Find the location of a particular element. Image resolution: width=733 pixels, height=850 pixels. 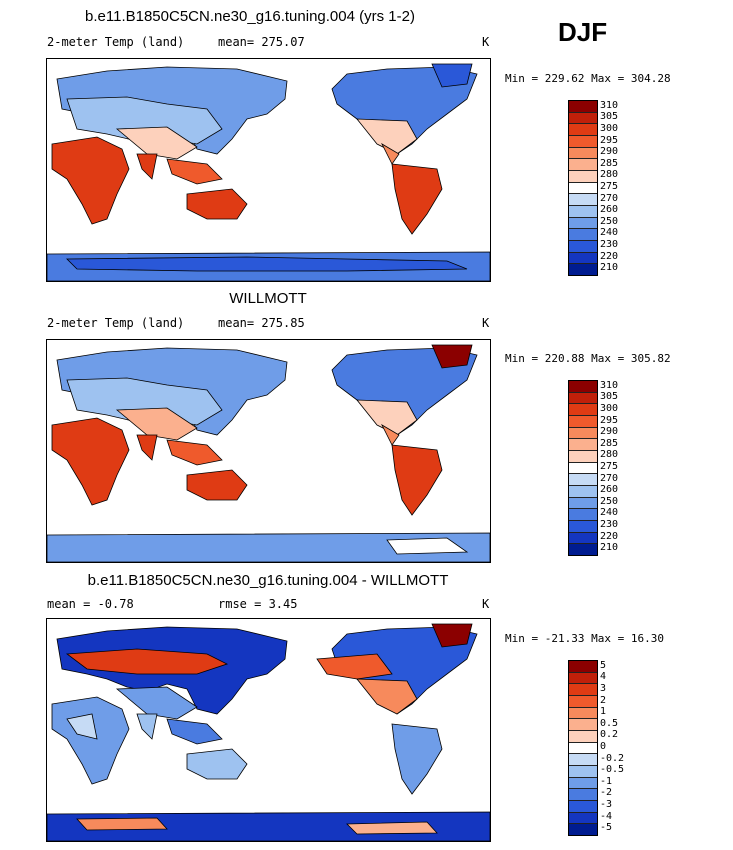

panel1-colorbar is located at coordinates (583, 188).